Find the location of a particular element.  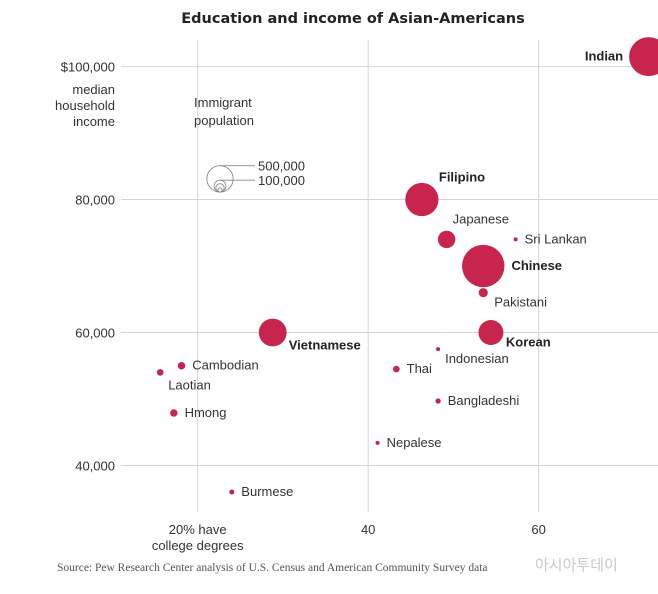

point-label-chinese: Chinese is located at coordinates (536, 265).